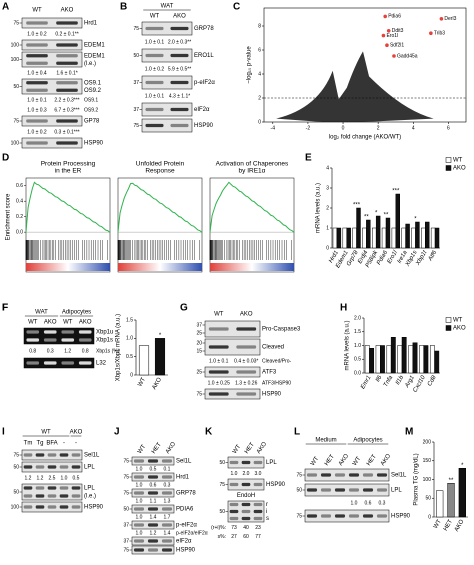 This screenshot has width=474, height=565. Describe the element at coordinates (386, 216) in the screenshot. I see `significance-mark: **` at that location.